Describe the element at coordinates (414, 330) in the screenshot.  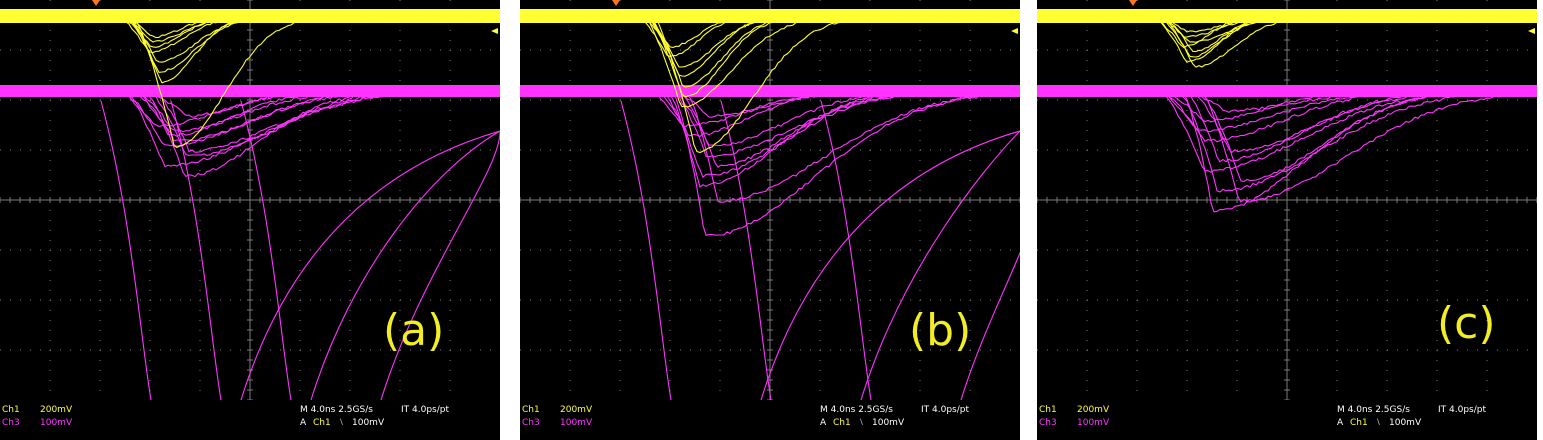
I see `panel-label-a: (a)` at that location.